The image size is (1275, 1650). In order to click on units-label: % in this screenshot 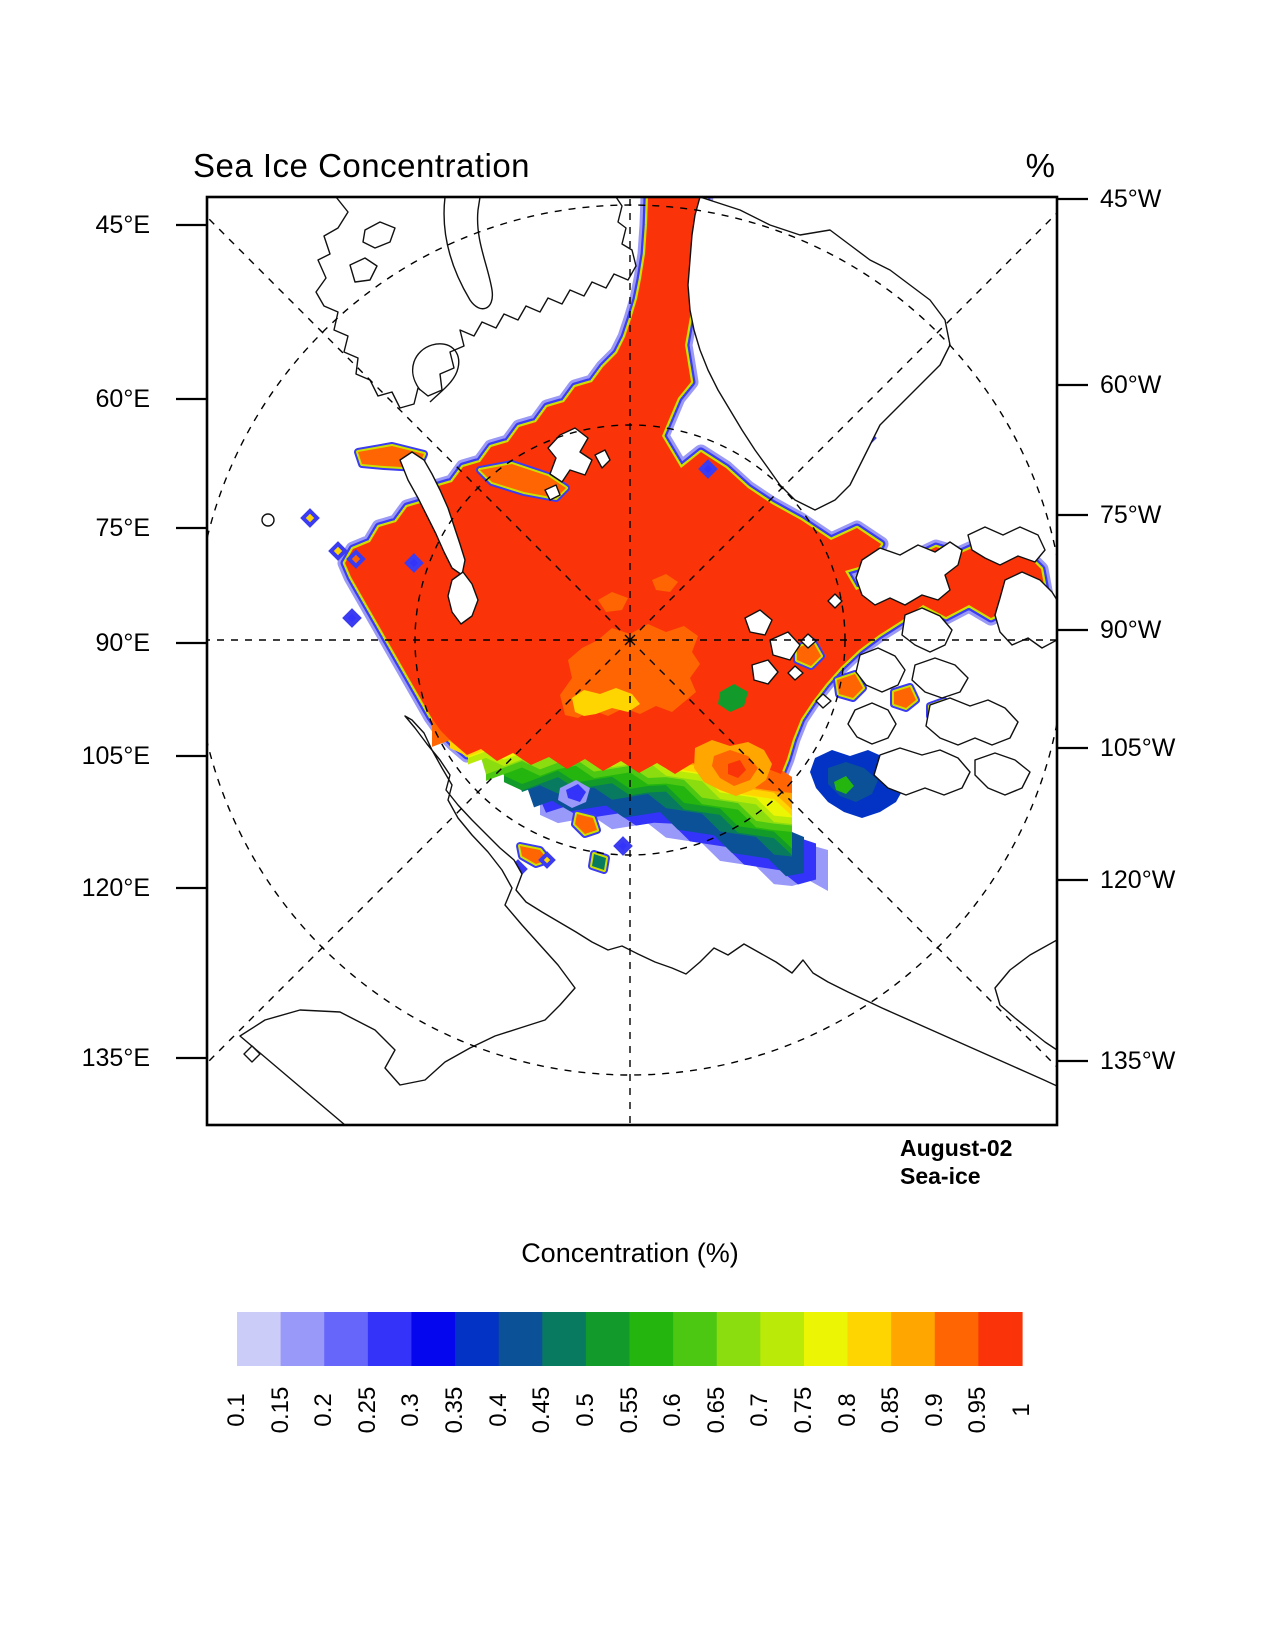, I will do `click(1040, 165)`.